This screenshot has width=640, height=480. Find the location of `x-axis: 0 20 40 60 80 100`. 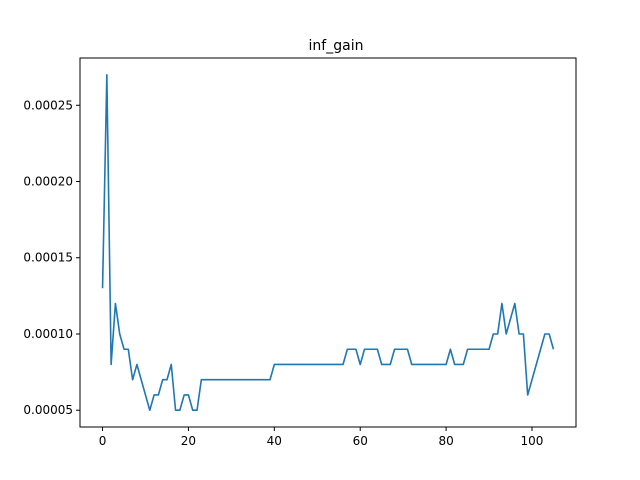

x-axis: 0 20 40 60 80 100 is located at coordinates (321, 437).